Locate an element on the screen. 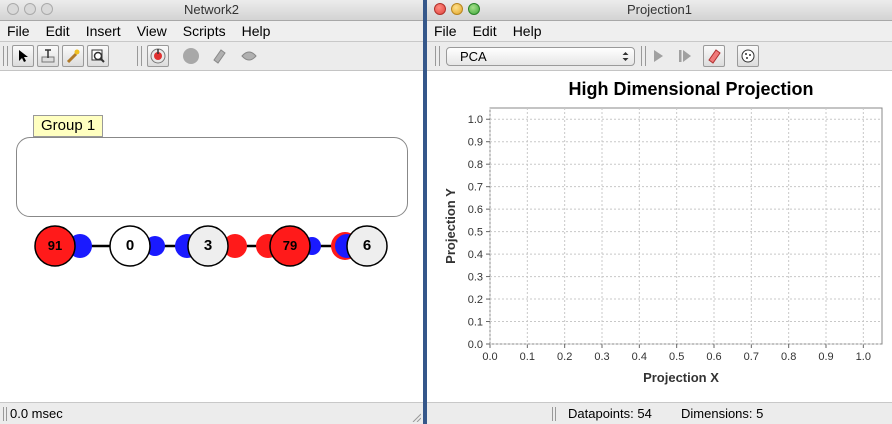  network-toolbar is located at coordinates (211, 56).